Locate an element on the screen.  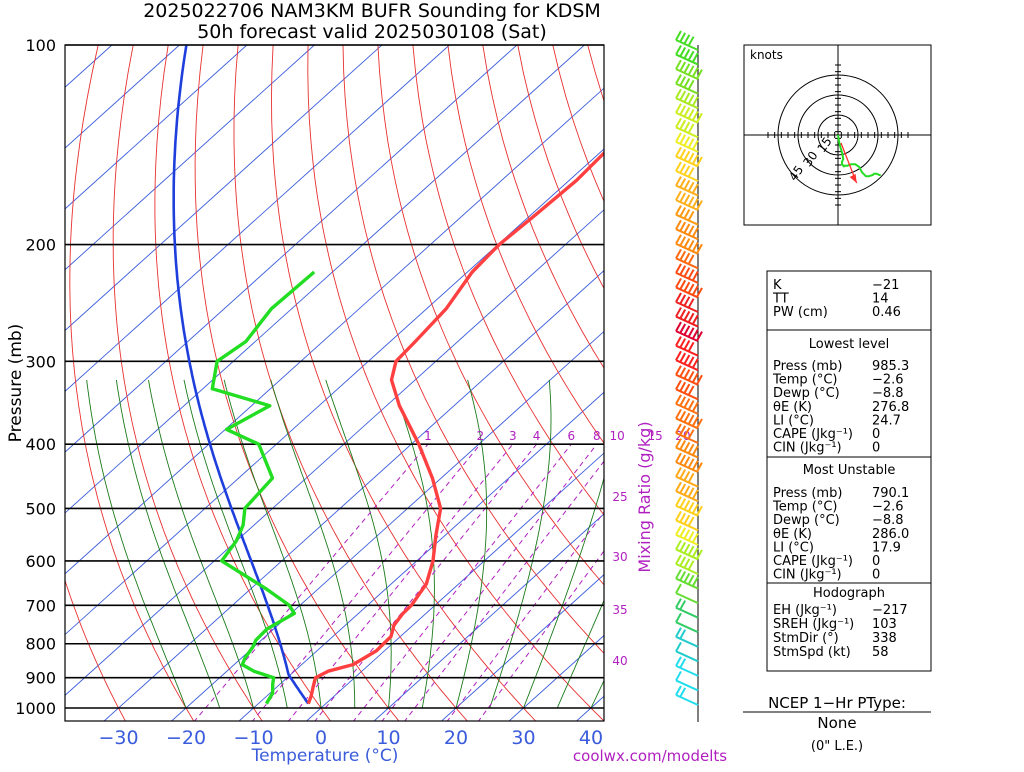
chart-subtitle: 50h forecast valid 2025030108 (Sat) is located at coordinates (372, 32).